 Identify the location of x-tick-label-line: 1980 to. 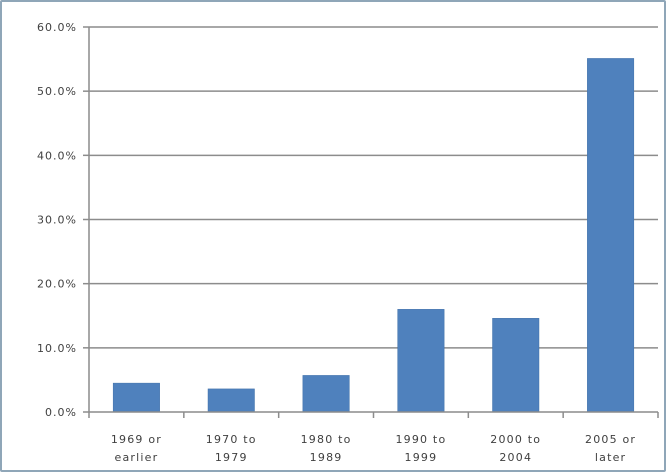
(326, 439).